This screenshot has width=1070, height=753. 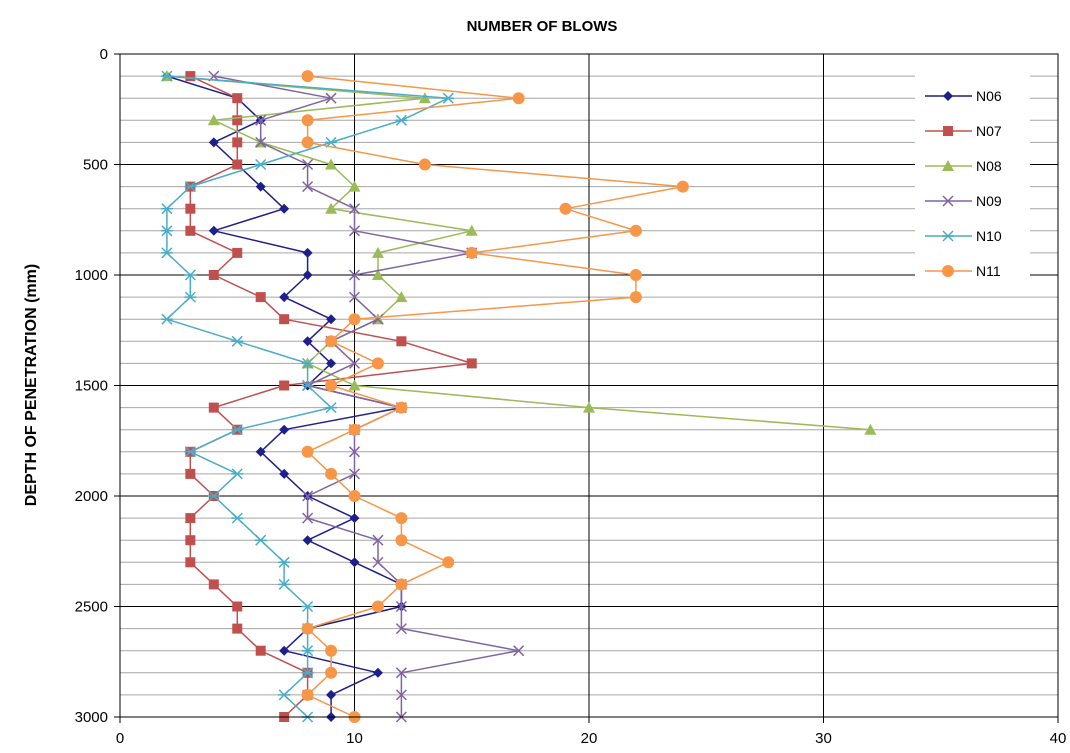 What do you see at coordinates (948, 271) in the screenshot?
I see `legend-marker-n11` at bounding box center [948, 271].